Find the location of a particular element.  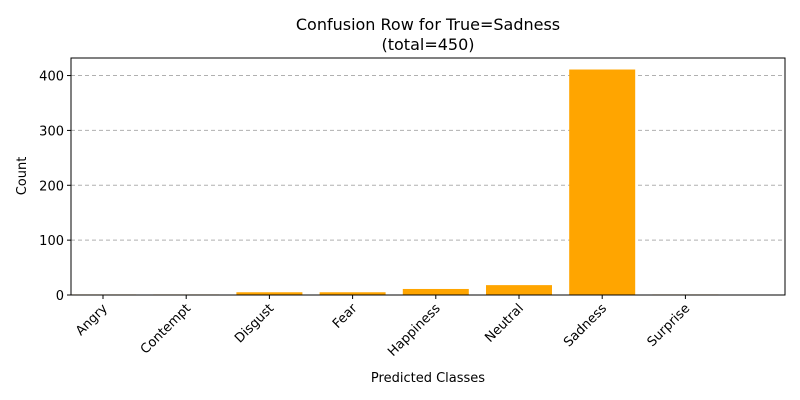

x-tick-label-fear: Fear is located at coordinates (345, 316).